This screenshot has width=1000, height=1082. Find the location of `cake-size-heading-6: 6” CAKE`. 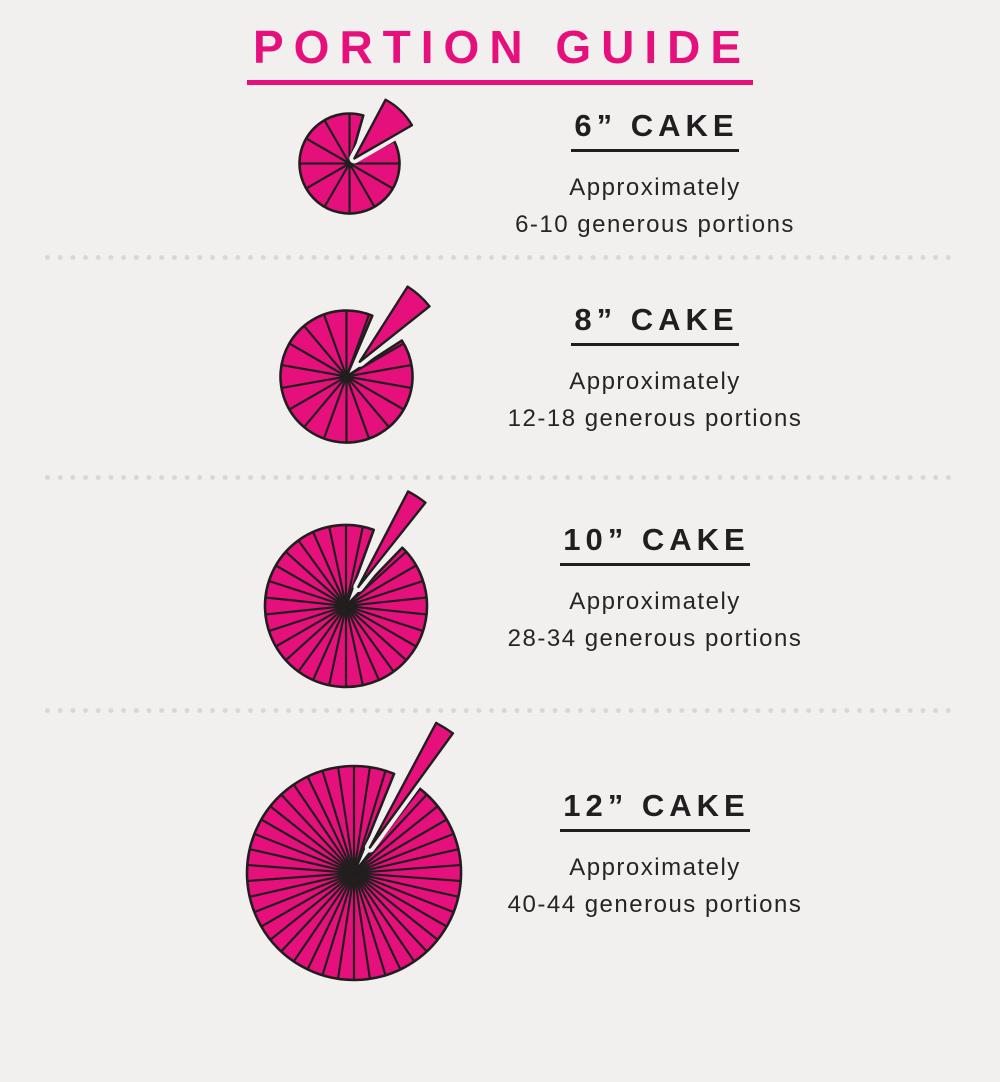

cake-size-heading-6: 6” CAKE is located at coordinates (655, 130).